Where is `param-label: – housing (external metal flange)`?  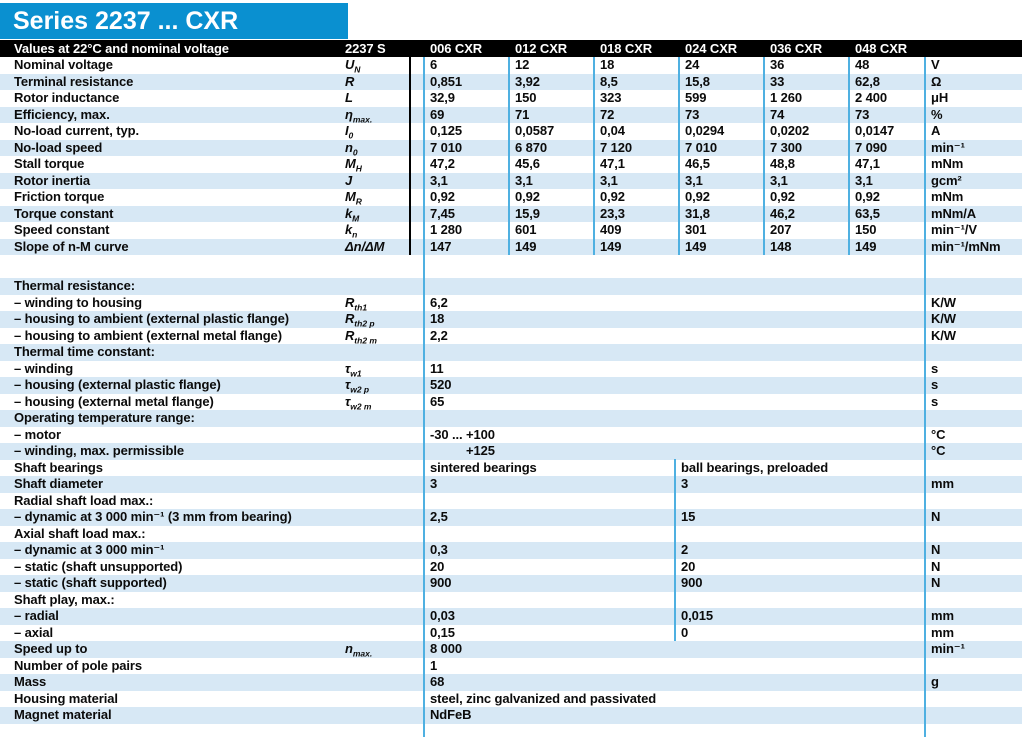 param-label: – housing (external metal flange) is located at coordinates (114, 401).